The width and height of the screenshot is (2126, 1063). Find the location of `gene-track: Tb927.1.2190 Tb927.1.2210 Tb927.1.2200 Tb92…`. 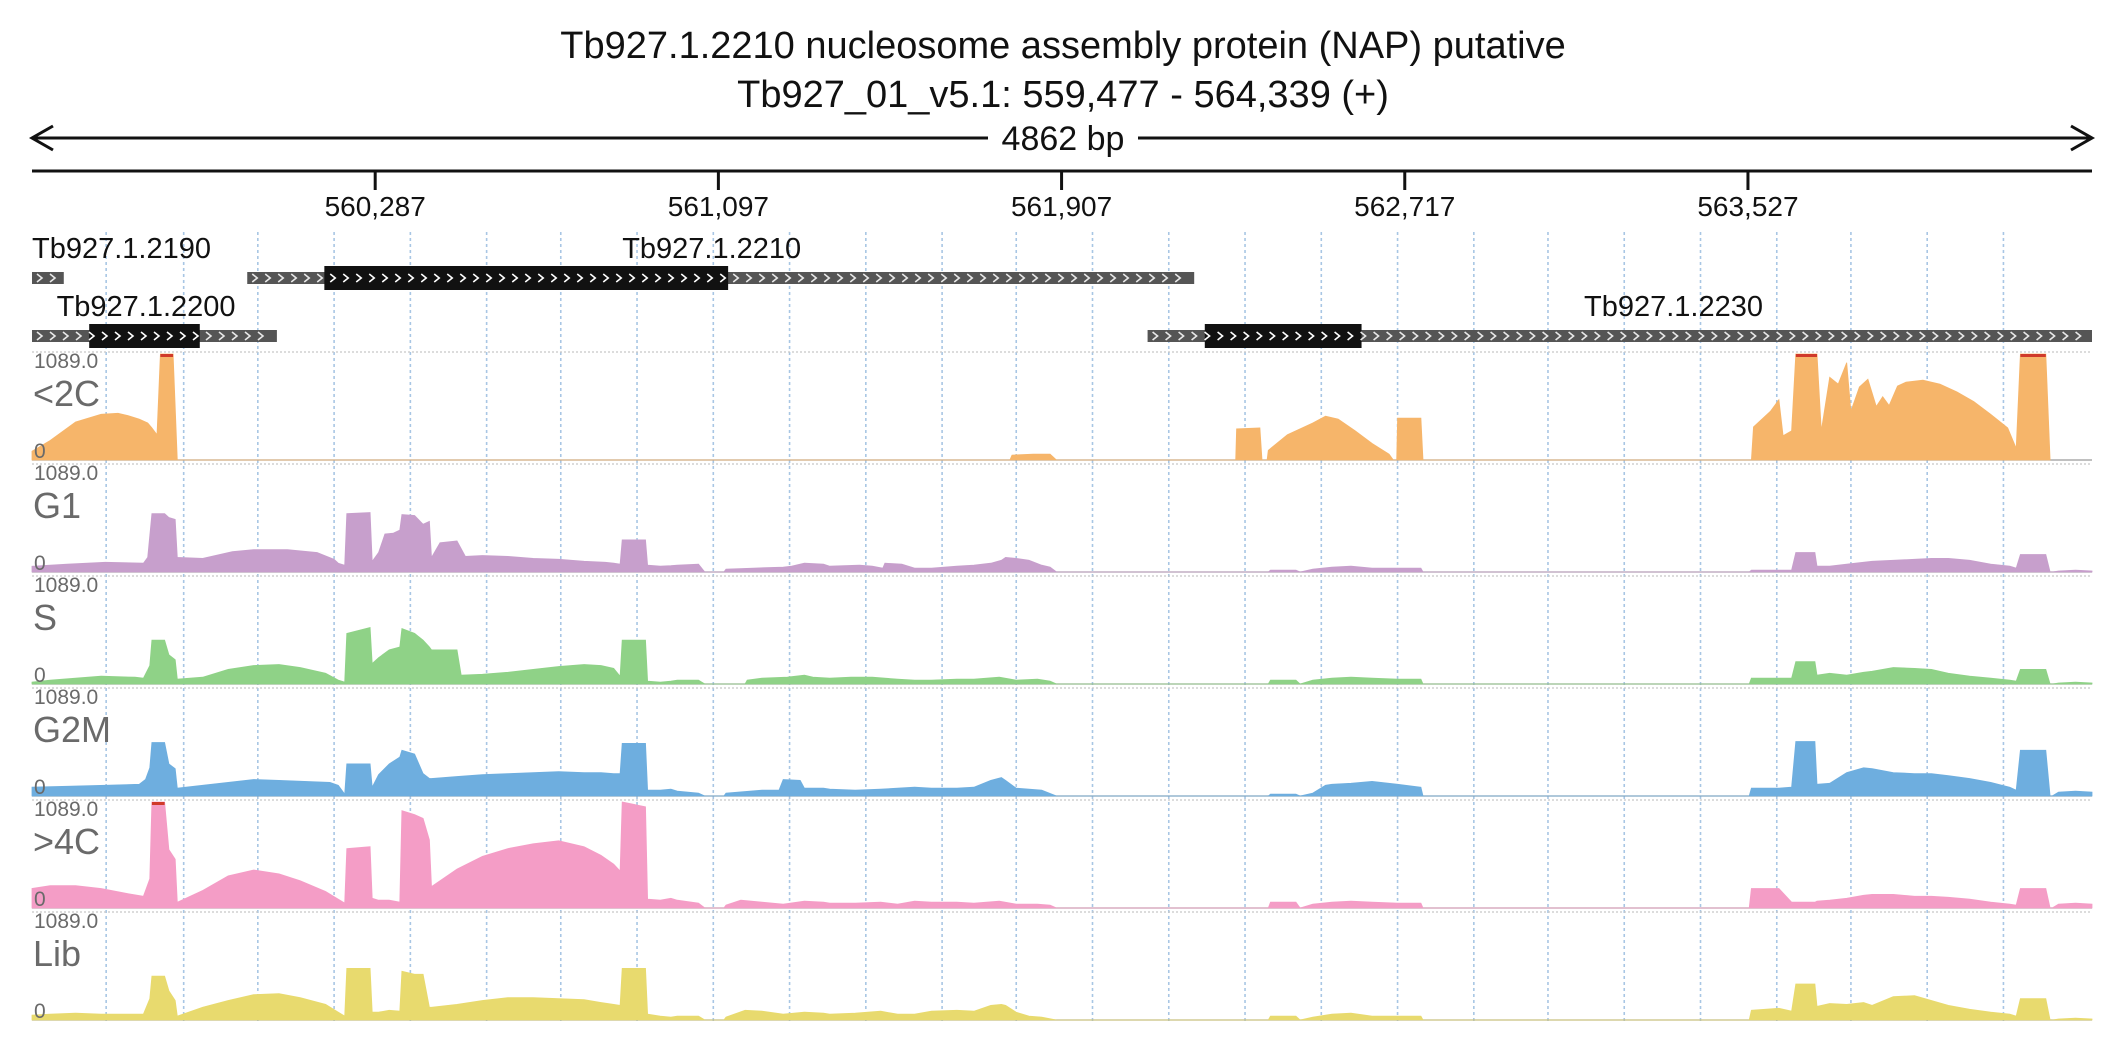

gene-track: Tb927.1.2190 Tb927.1.2210 Tb927.1.2200 Tb92… is located at coordinates (1062, 290).